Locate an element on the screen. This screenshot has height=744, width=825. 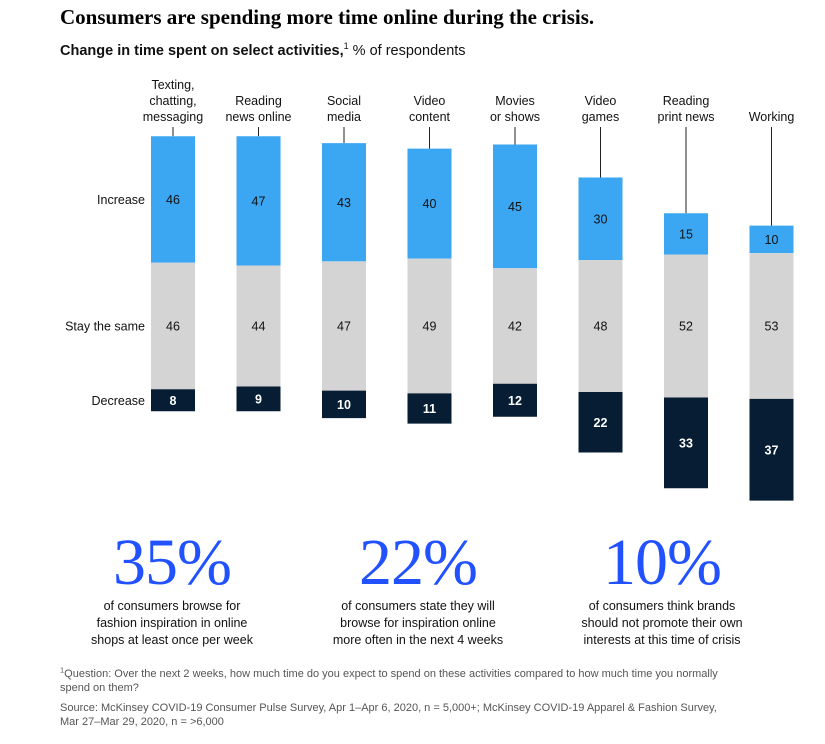
stat-3-line: of consumers think brands is located at coordinates (662, 606).